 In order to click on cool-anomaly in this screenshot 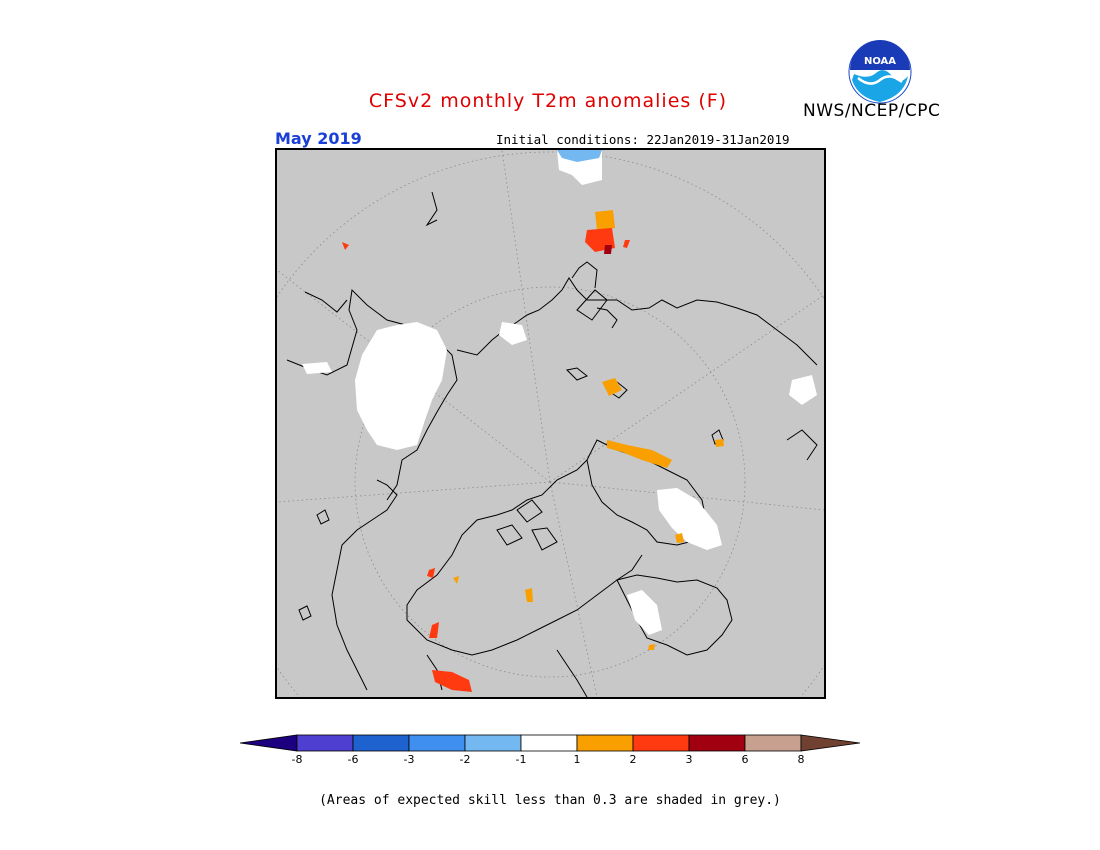, I will do `click(579, 156)`.